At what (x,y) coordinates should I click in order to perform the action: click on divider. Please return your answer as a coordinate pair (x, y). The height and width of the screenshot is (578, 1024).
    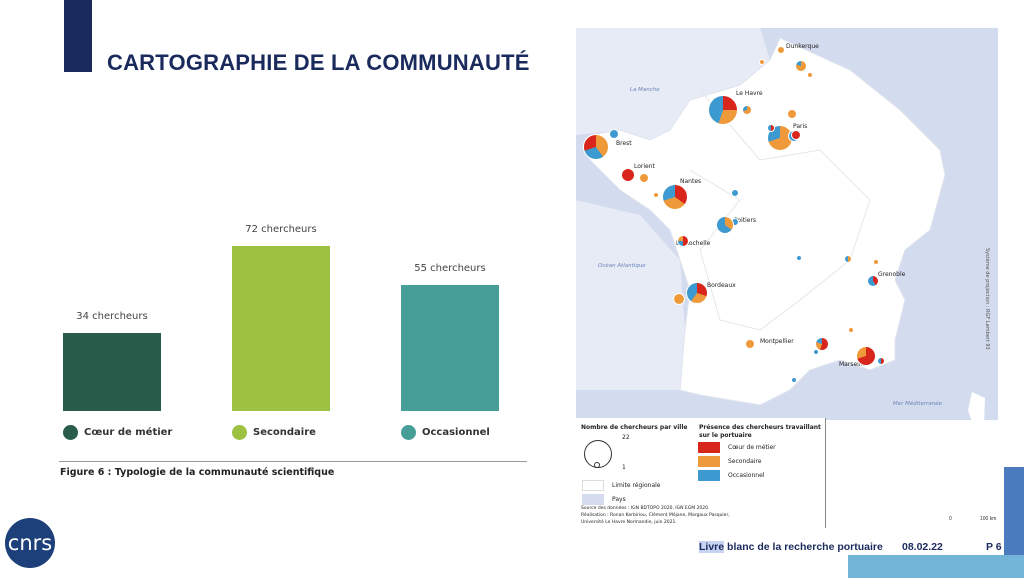
    Looking at the image, I should click on (293, 461).